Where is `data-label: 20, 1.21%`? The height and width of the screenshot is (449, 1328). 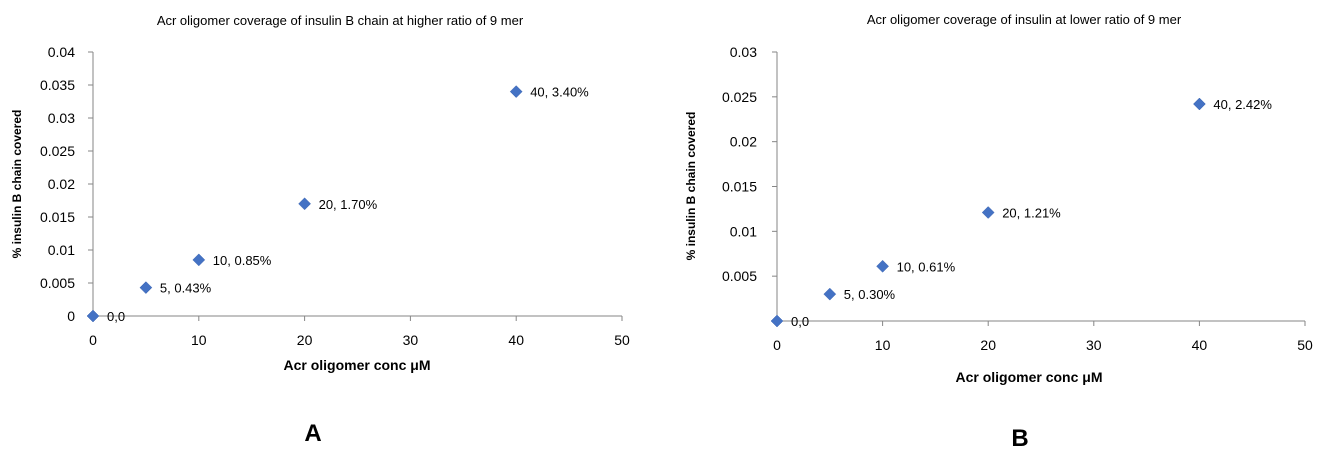
data-label: 20, 1.21% is located at coordinates (1031, 213).